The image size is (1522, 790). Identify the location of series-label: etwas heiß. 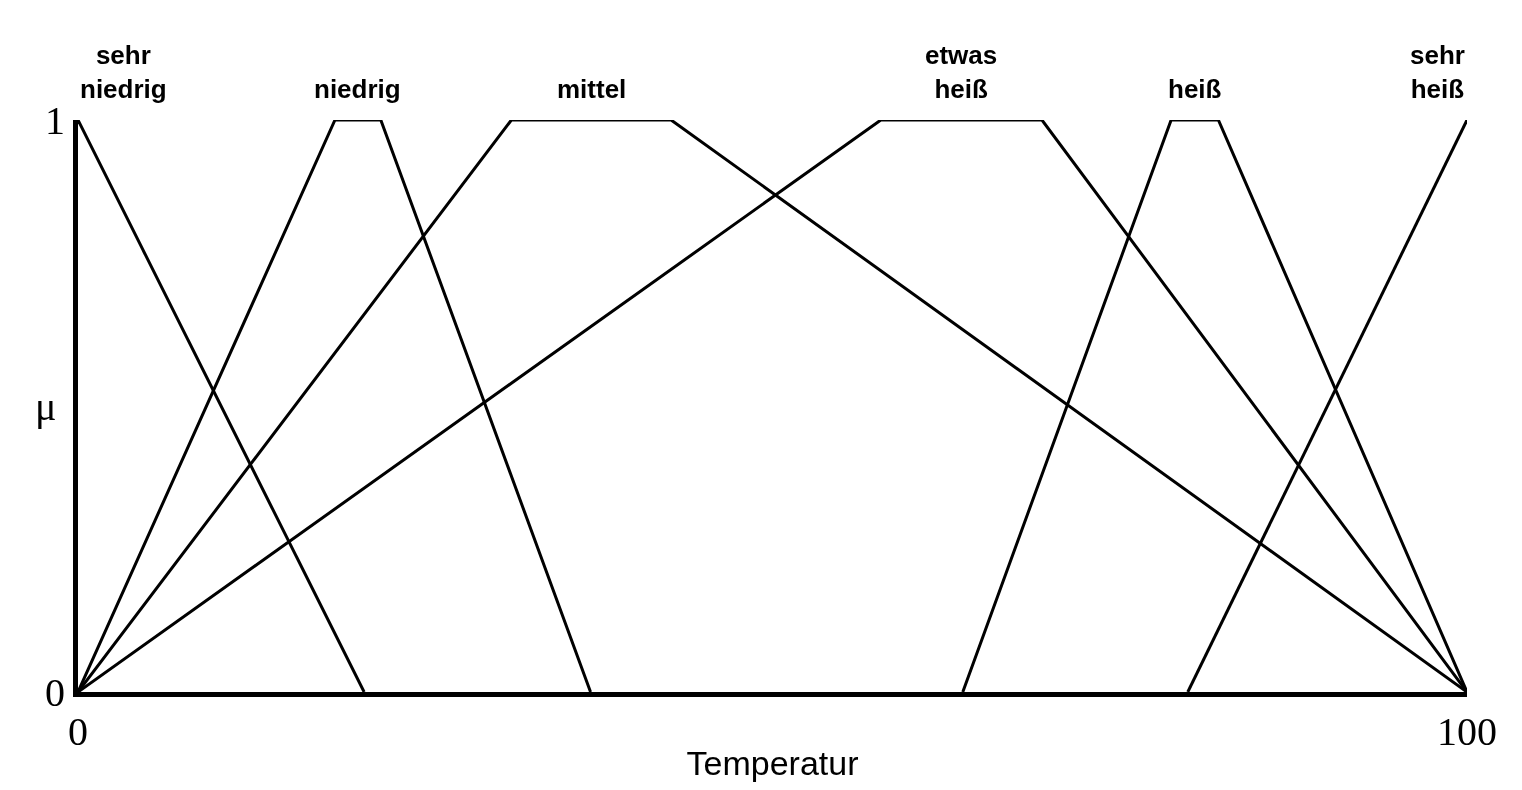
(961, 72).